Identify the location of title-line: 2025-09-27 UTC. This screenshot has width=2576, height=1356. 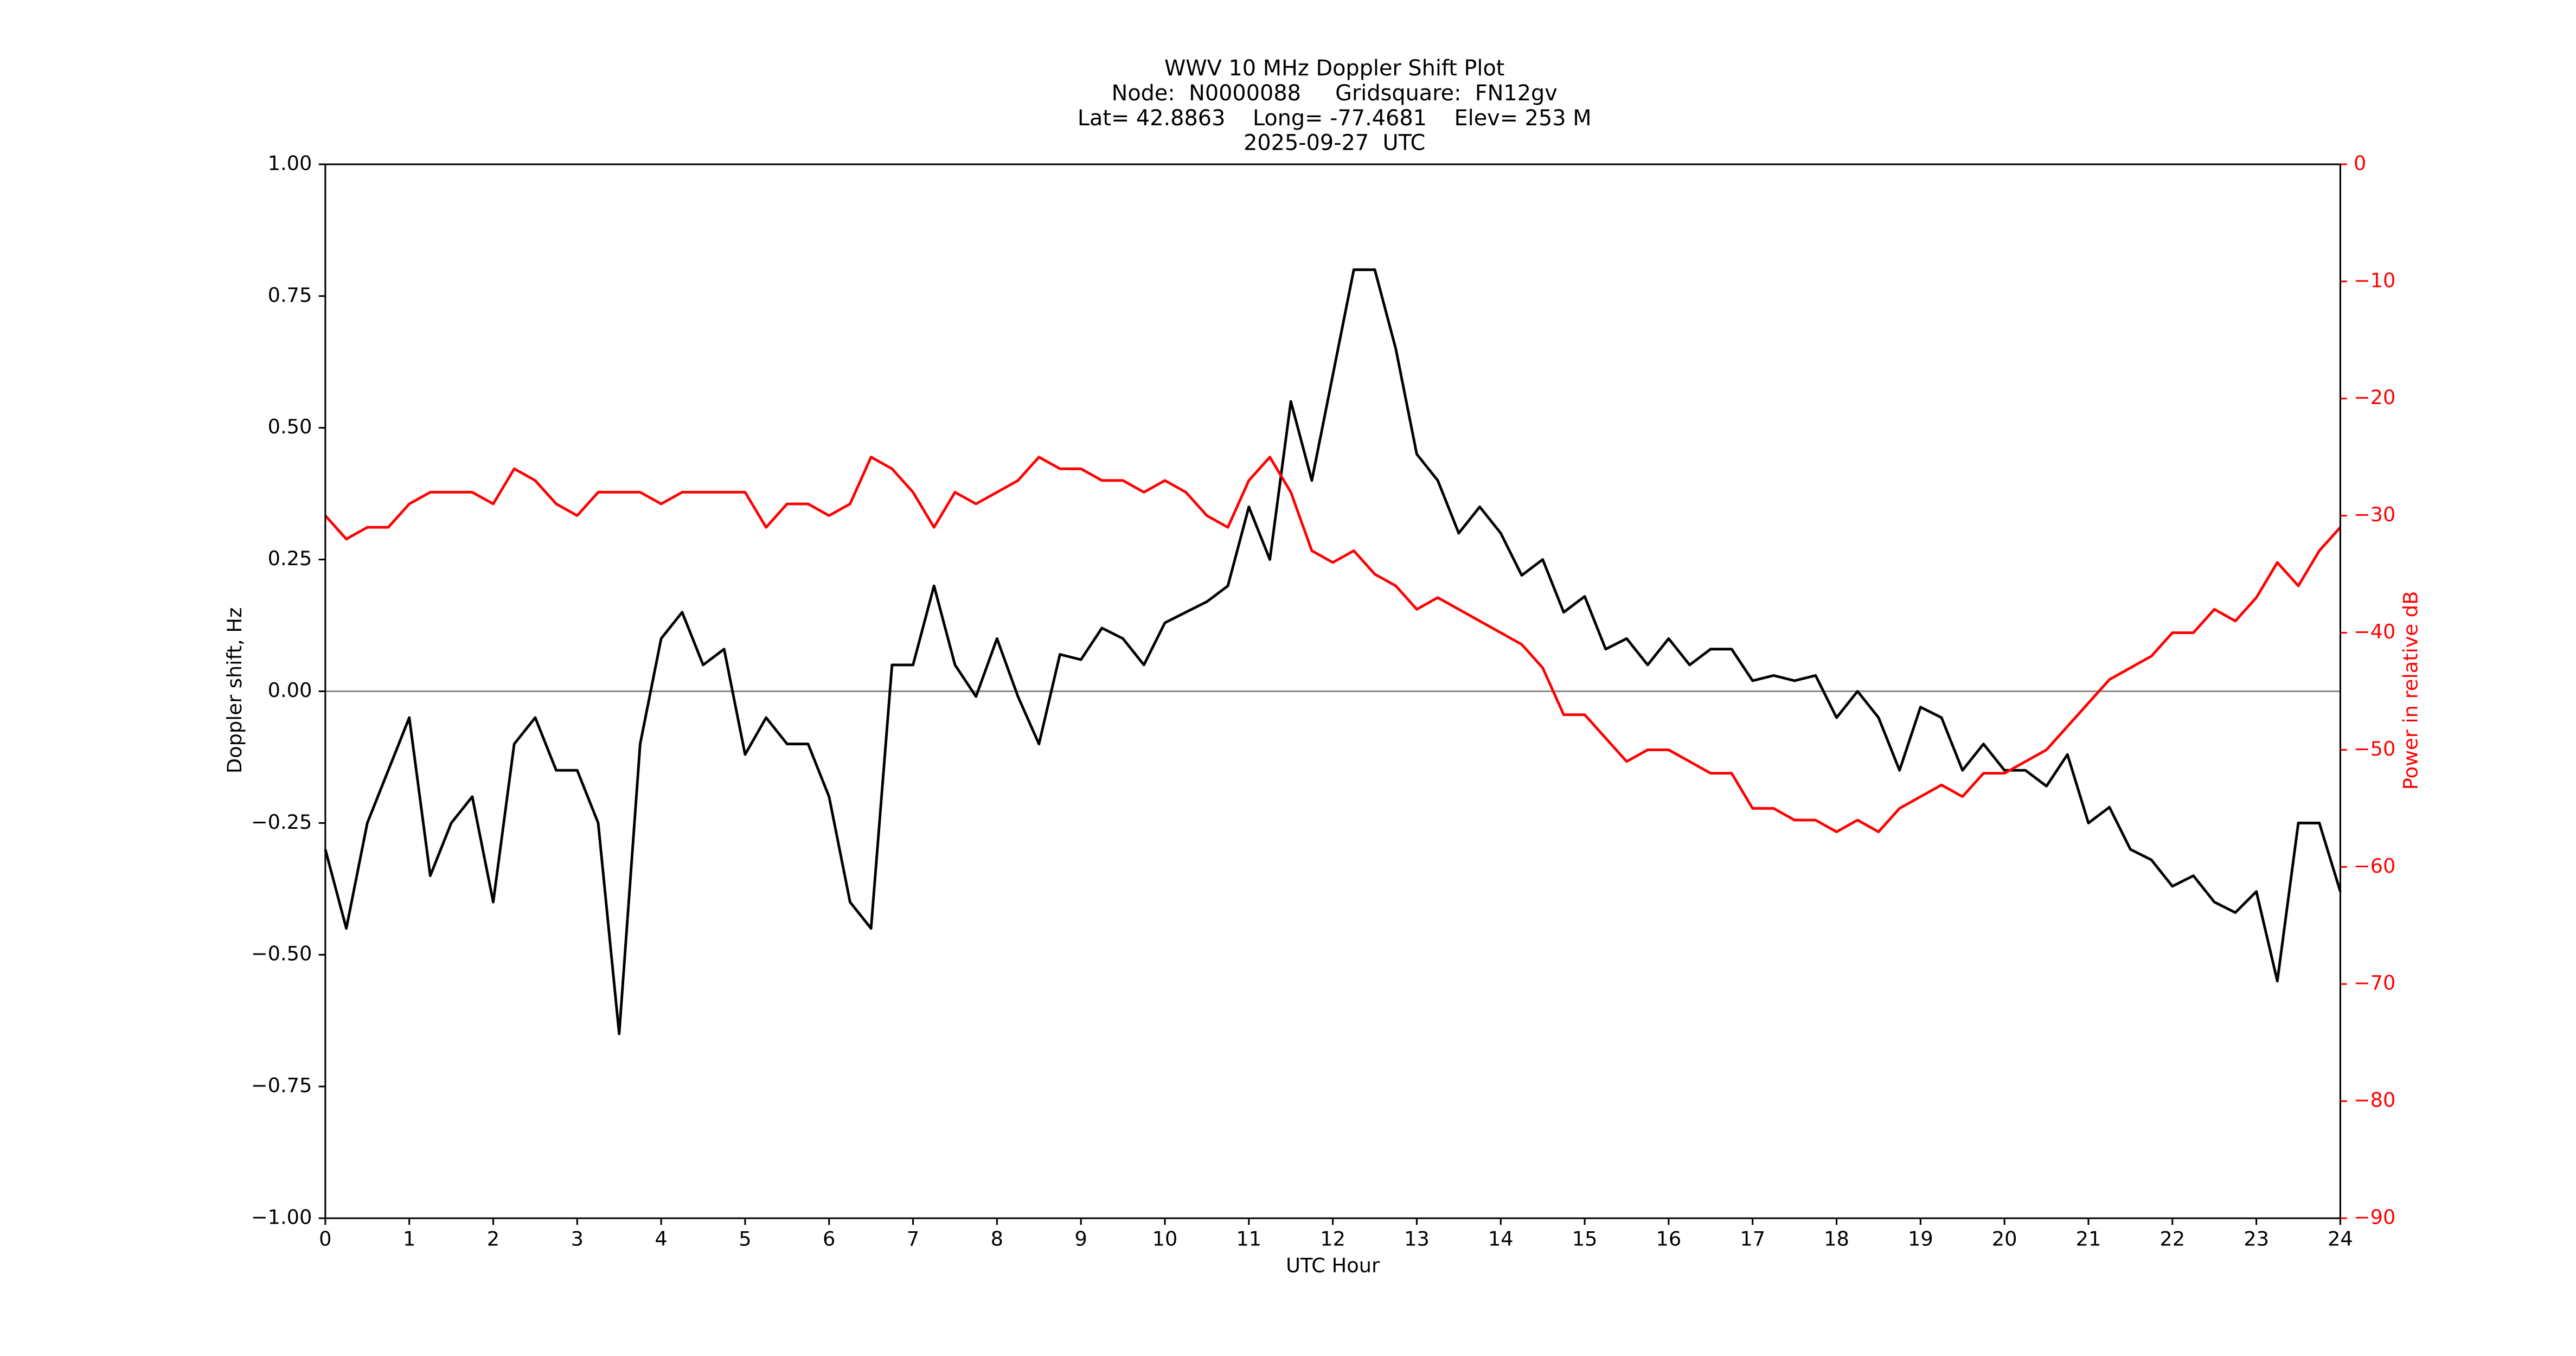
(1334, 143).